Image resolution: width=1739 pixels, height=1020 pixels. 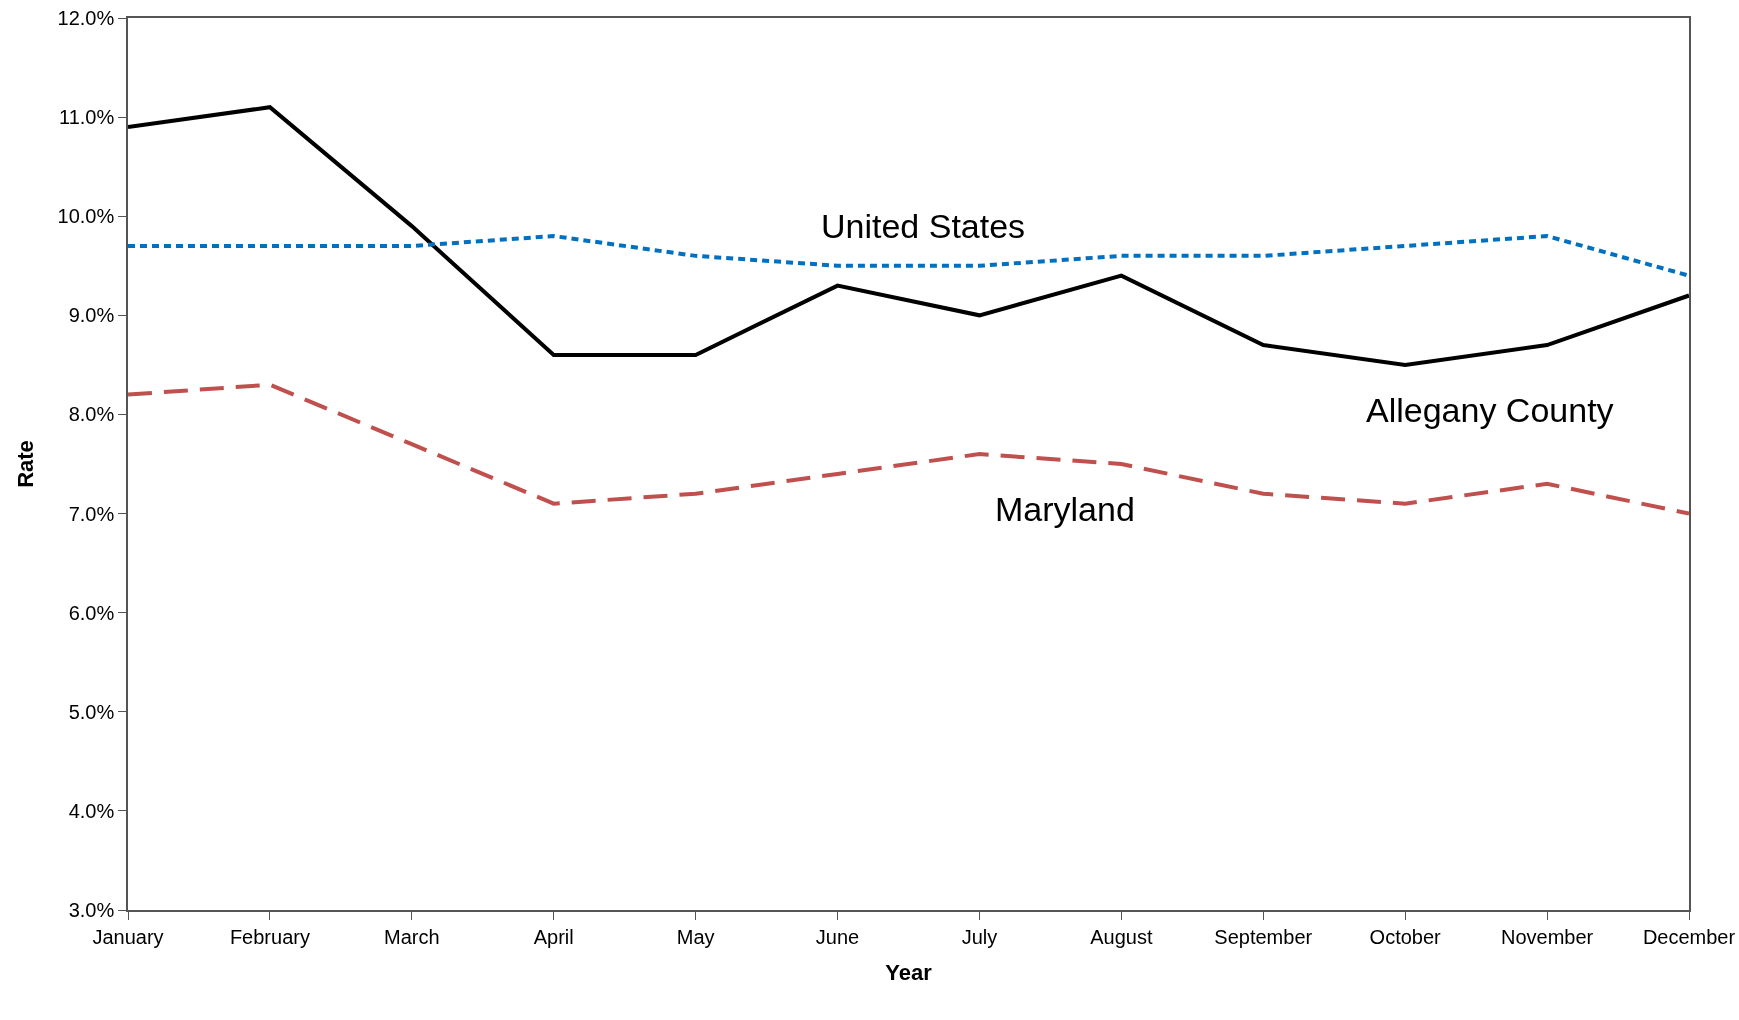 I want to click on x-tick-label: September, so click(x=1263, y=936).